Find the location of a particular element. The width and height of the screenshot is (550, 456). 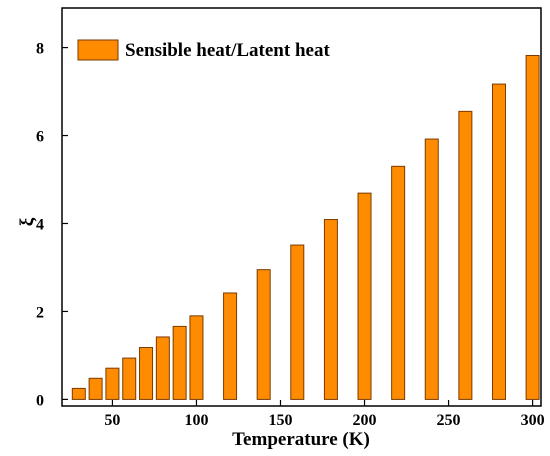

x-axis: 50 100 150 200 250 300 is located at coordinates (324, 414).